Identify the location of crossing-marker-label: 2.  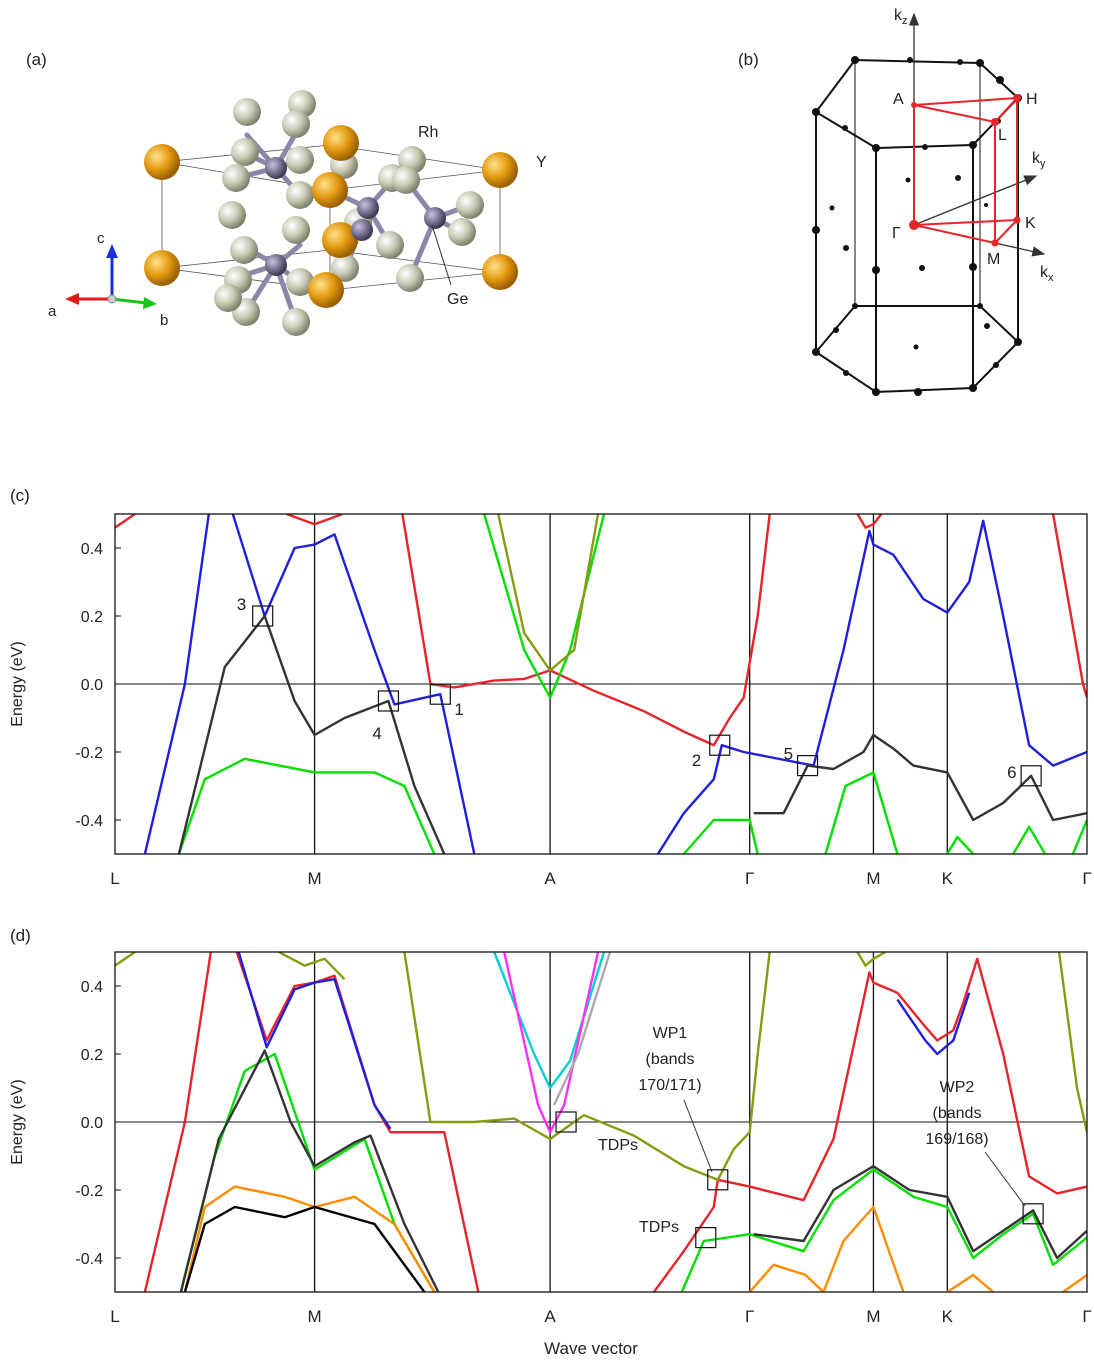
(696, 760).